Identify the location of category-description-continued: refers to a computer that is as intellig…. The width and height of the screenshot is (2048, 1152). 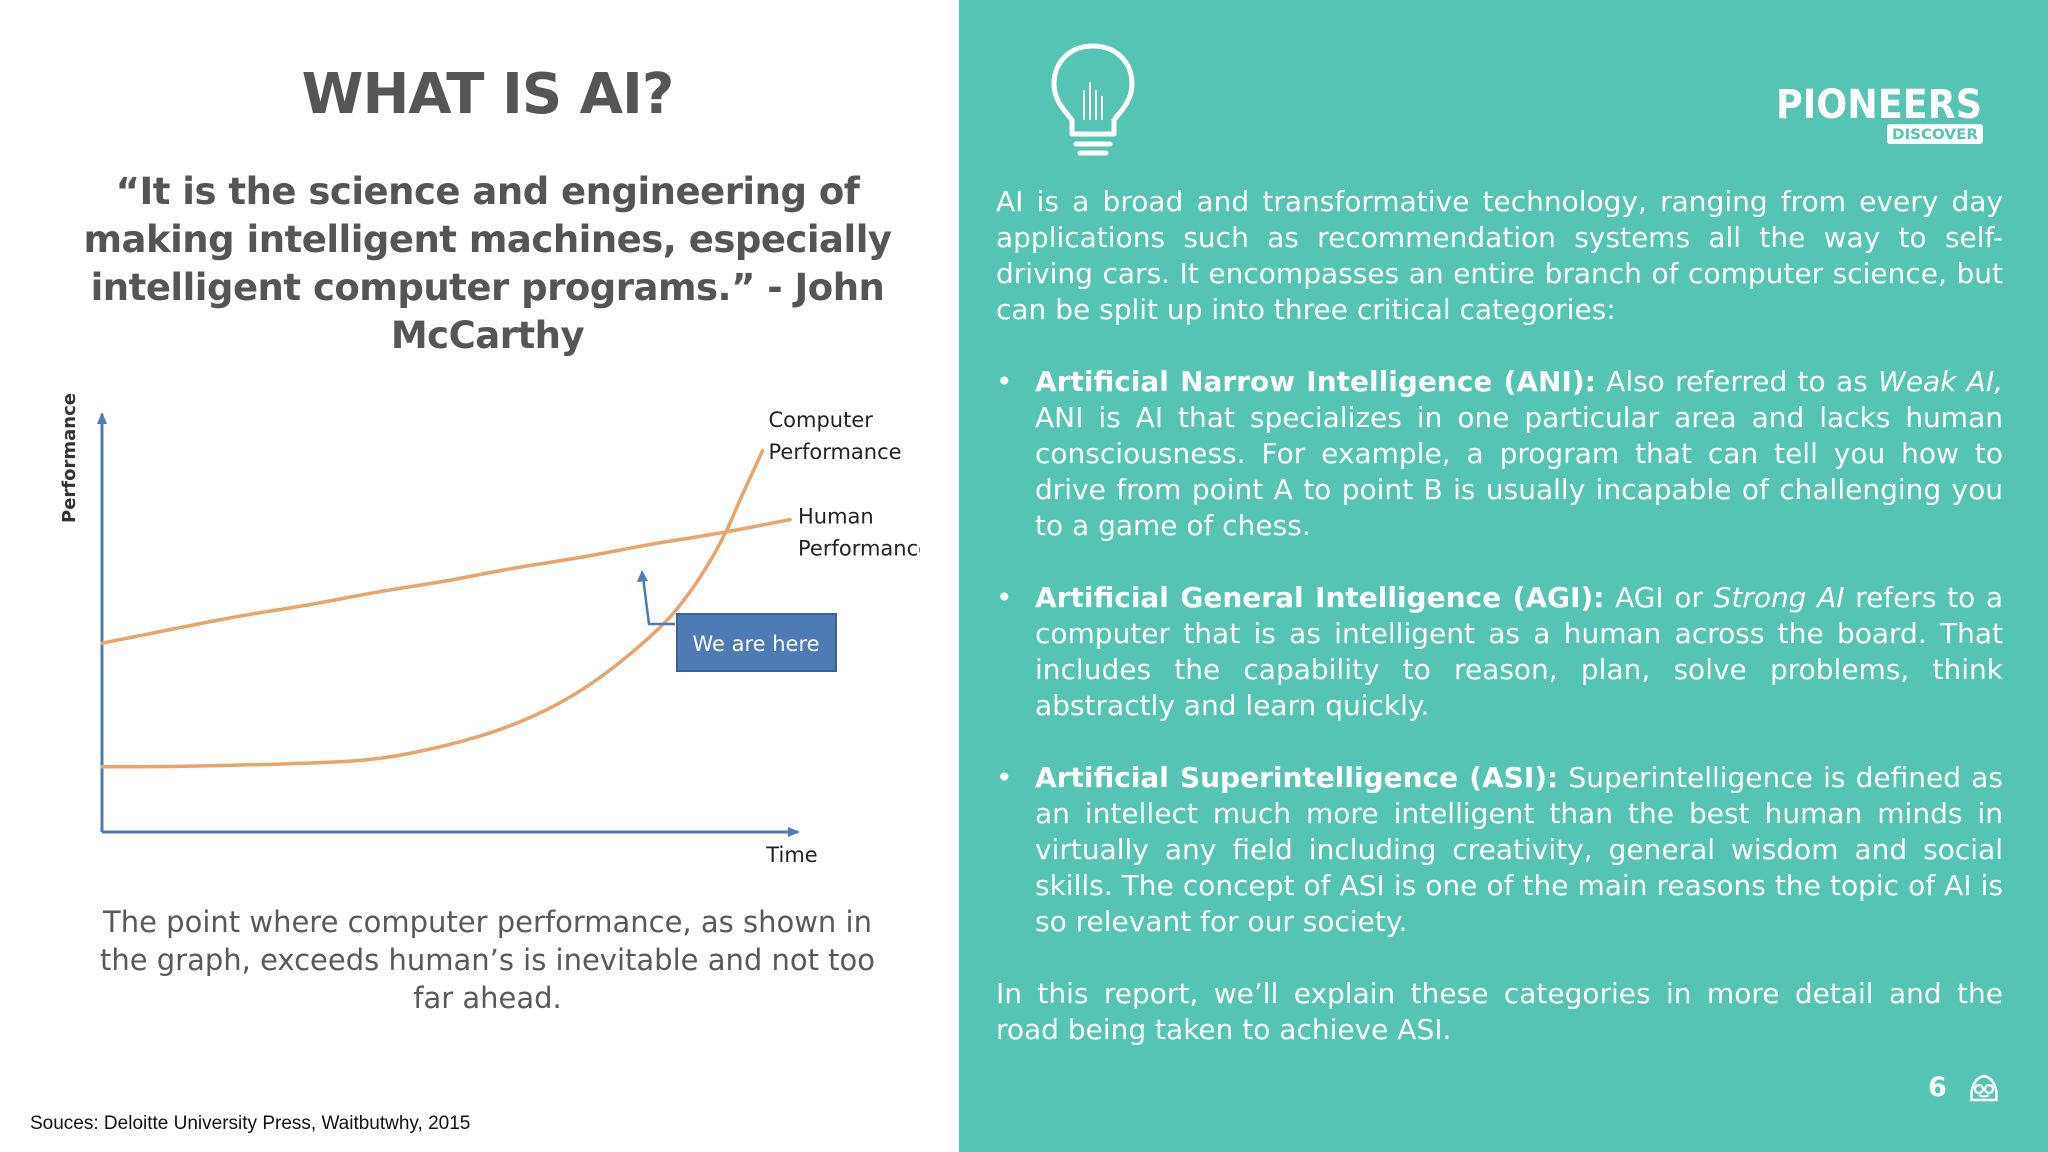
(1519, 651).